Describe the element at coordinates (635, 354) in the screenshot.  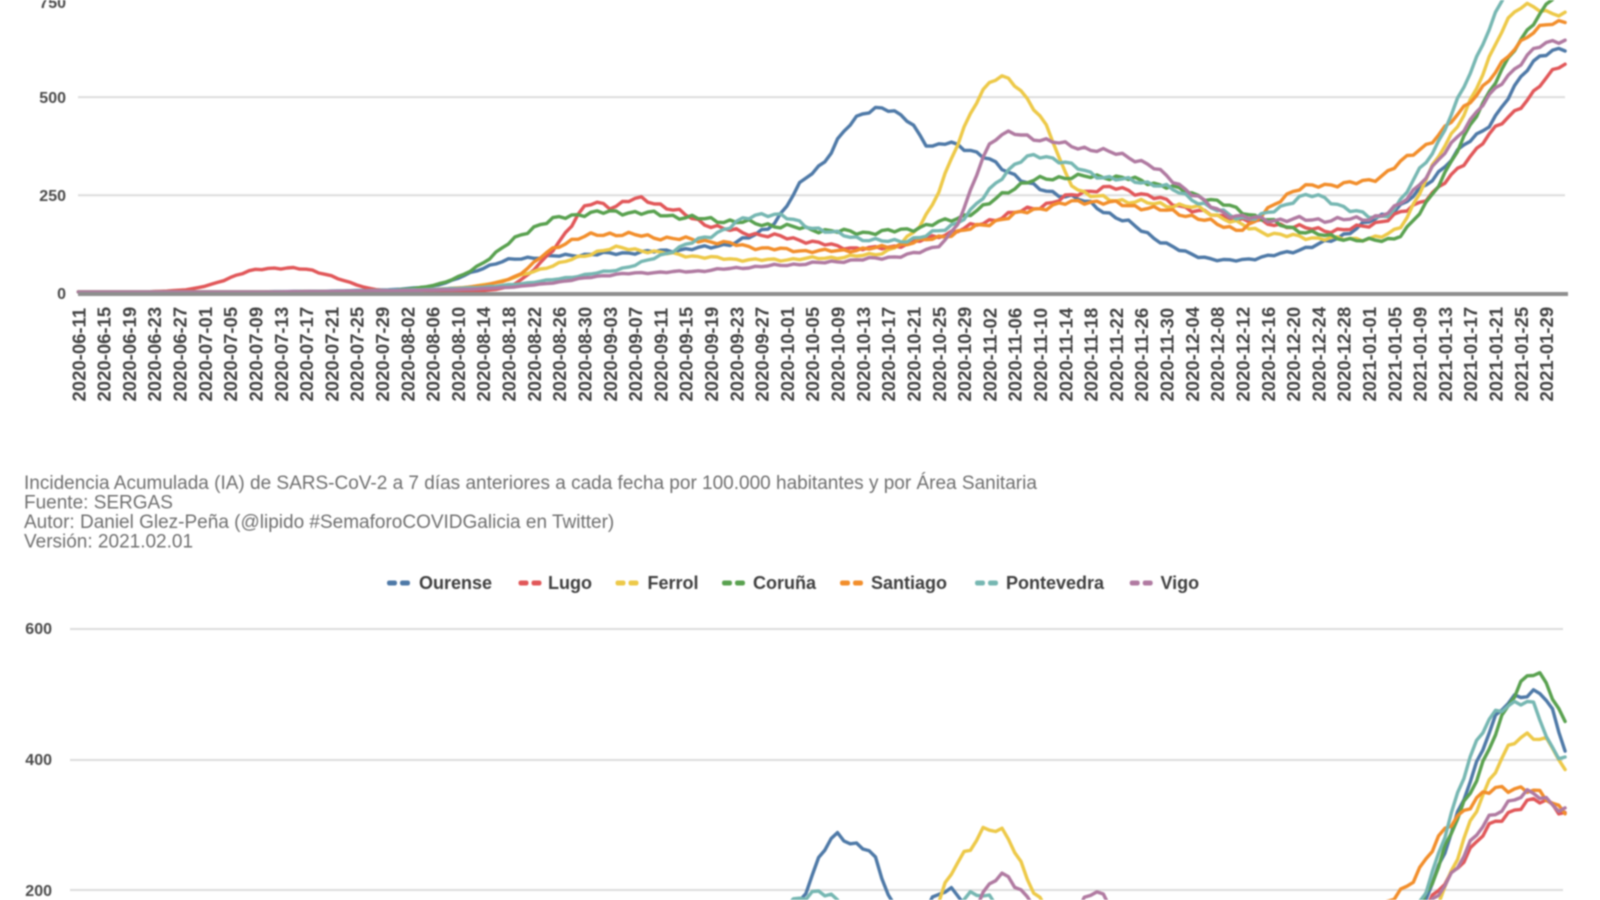
I see `svg-text: 2020-09-07` at that location.